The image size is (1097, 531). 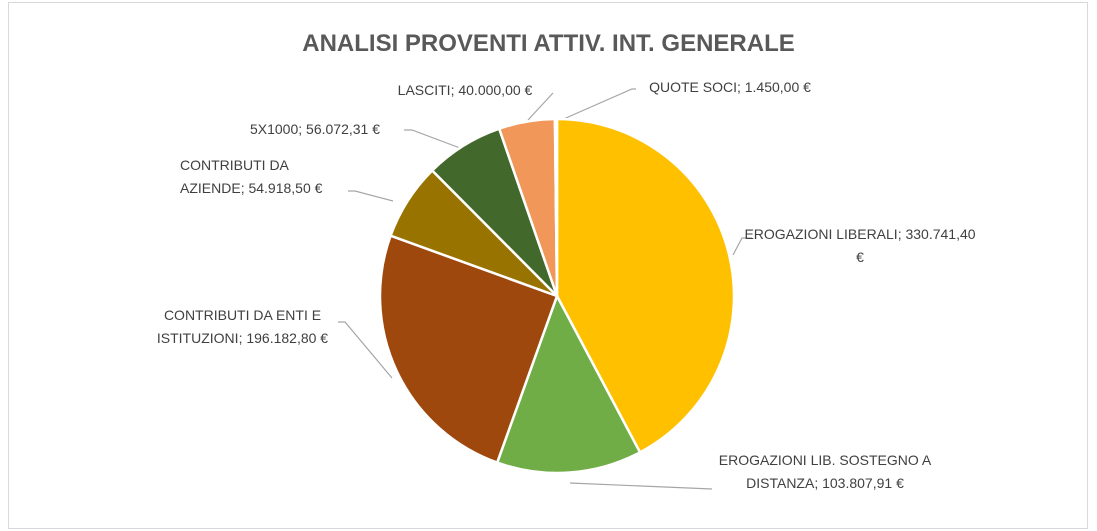 I want to click on category: EROGAZIONI LIBERALI, so click(x=821, y=234).